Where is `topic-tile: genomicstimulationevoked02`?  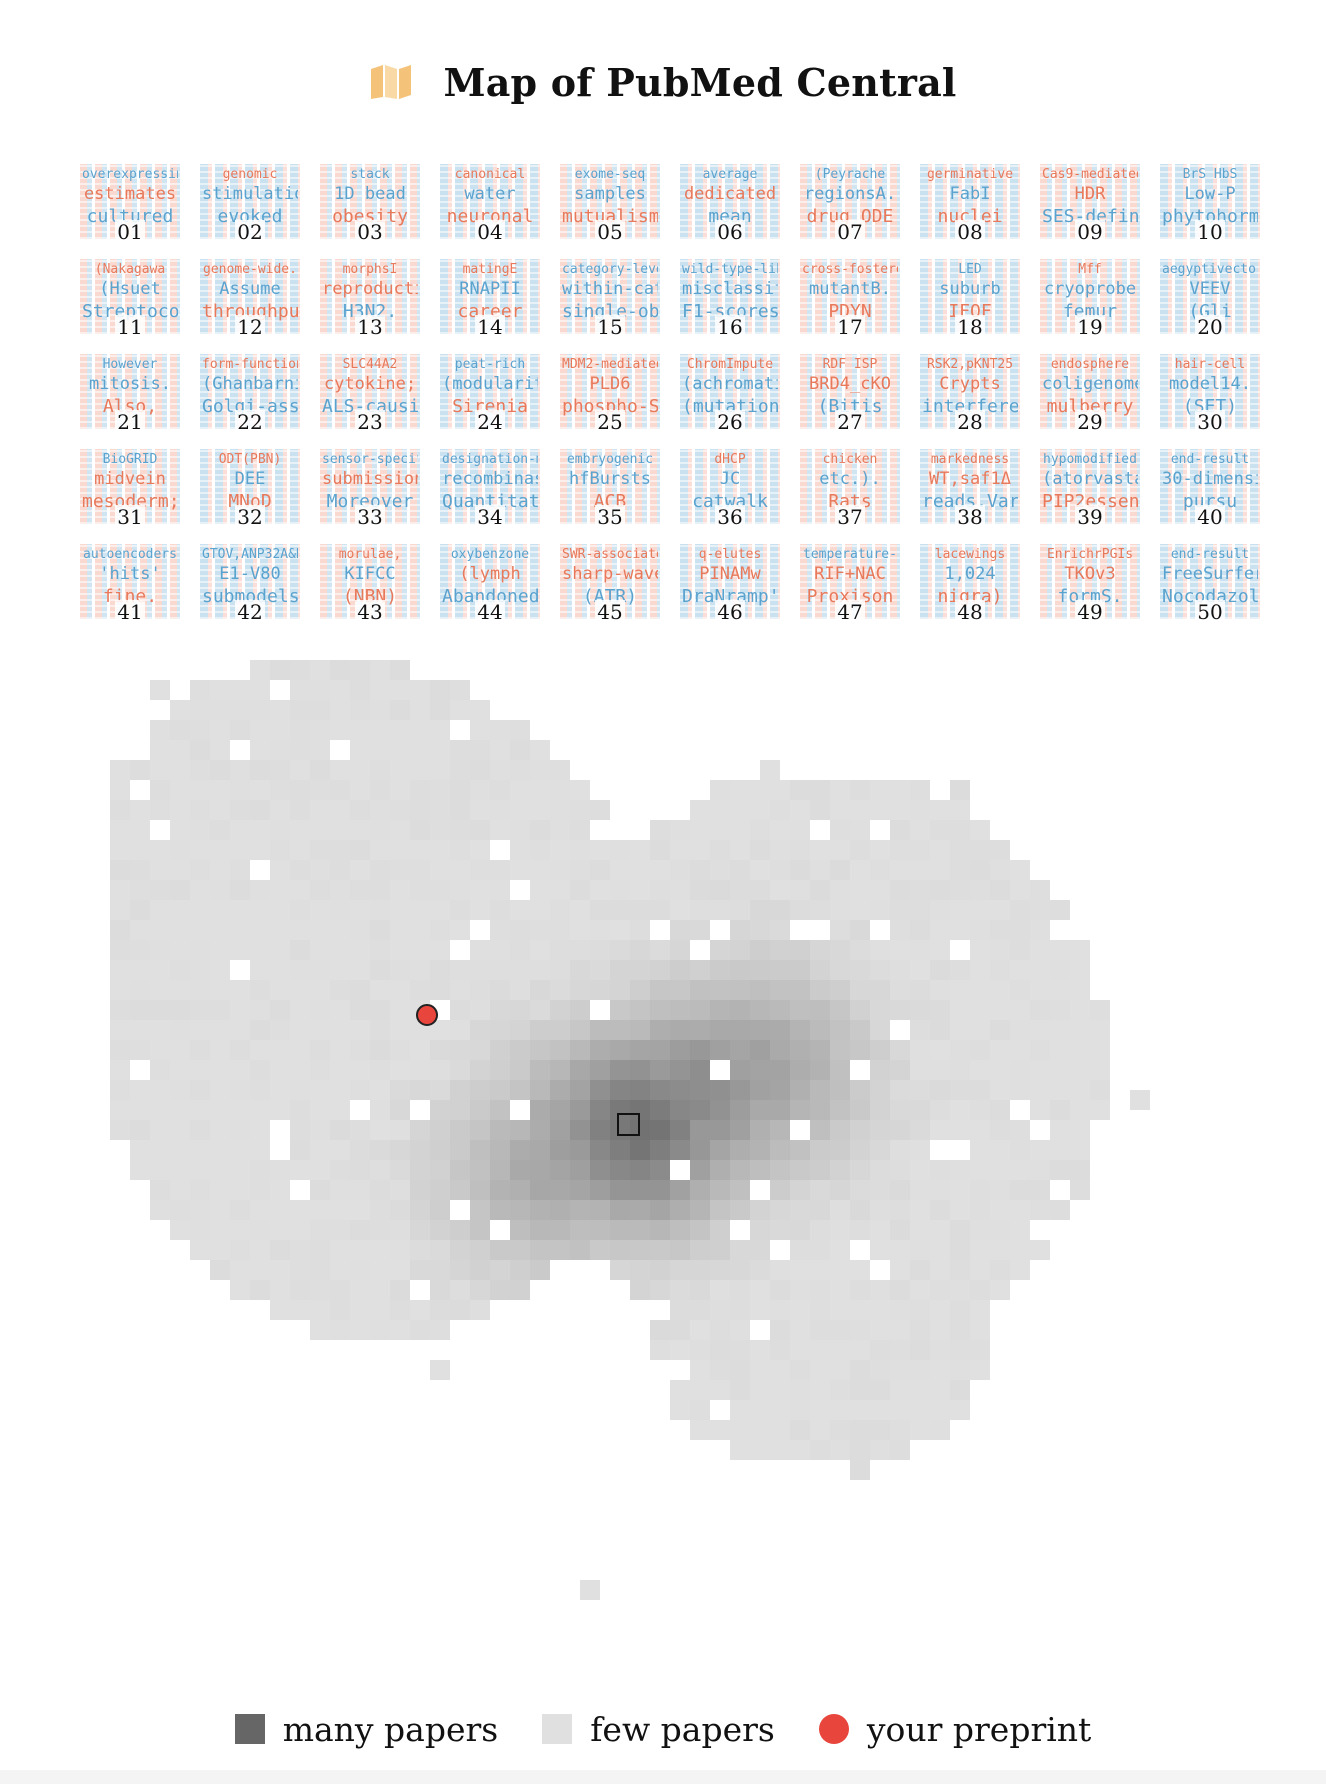 topic-tile: genomicstimulationevoked02 is located at coordinates (250, 204).